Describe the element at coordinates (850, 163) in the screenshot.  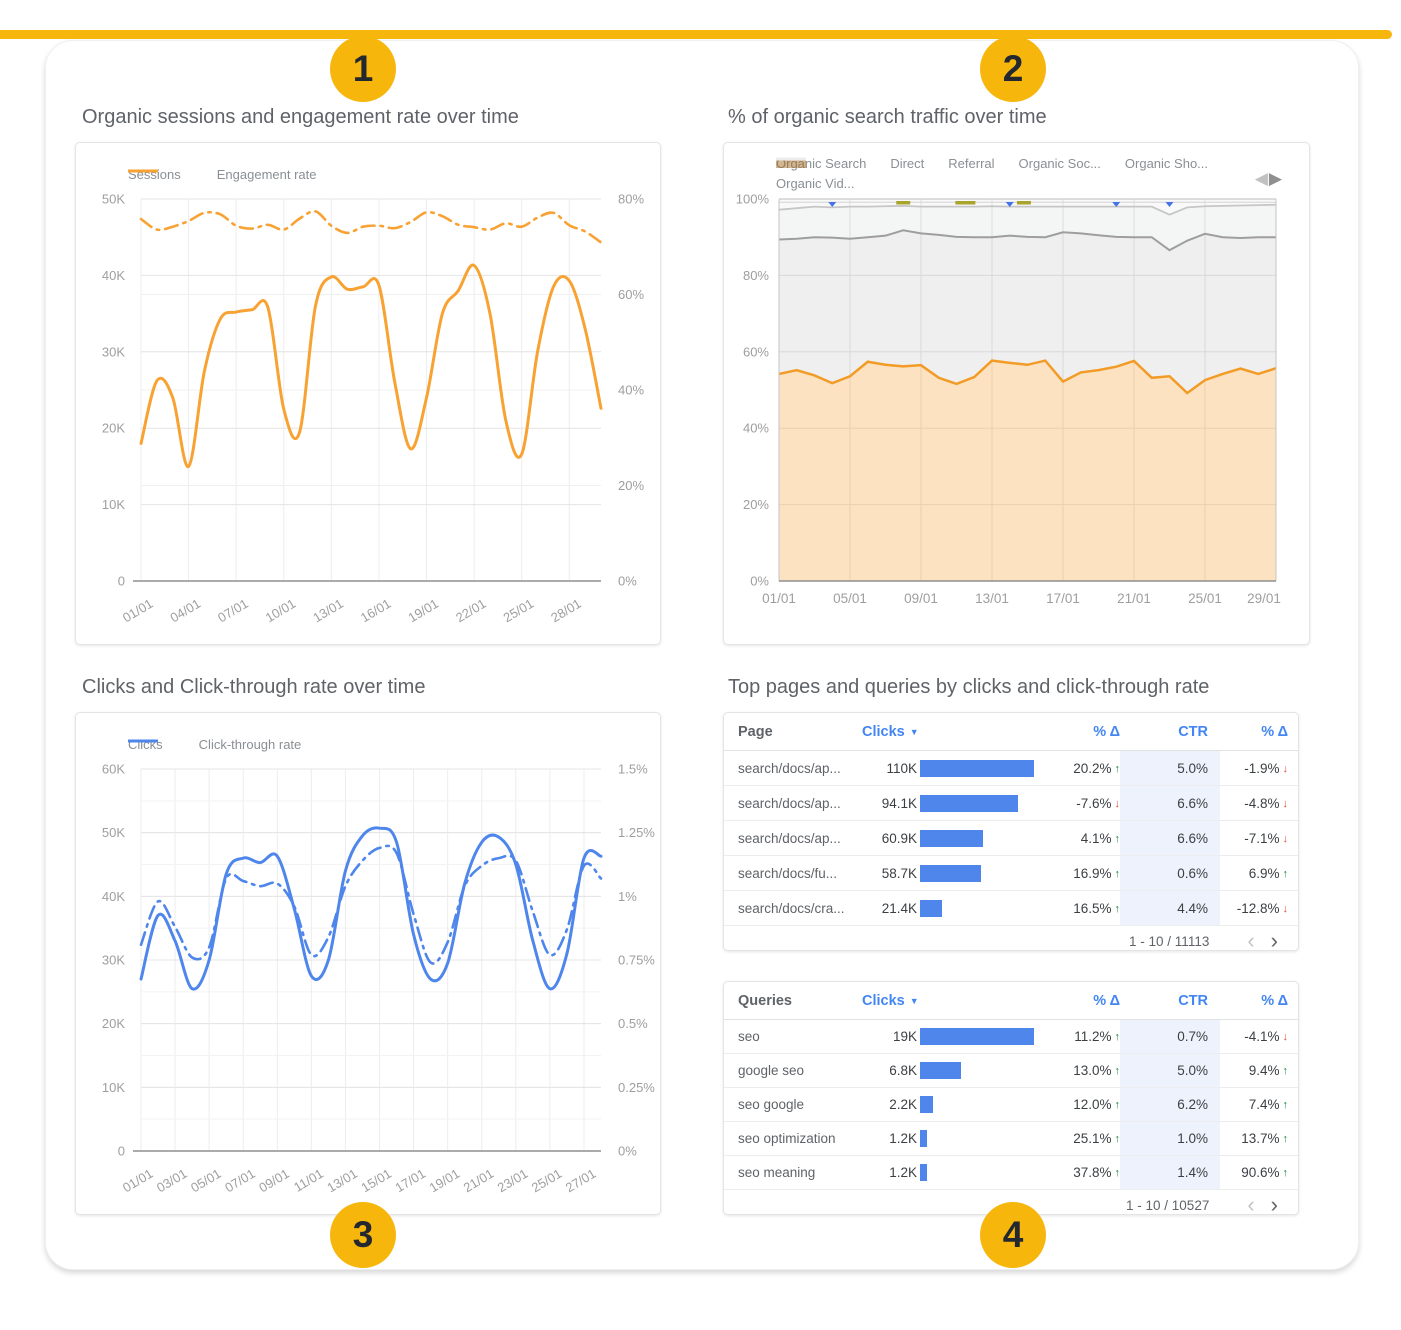
I see `legend-item-direct: Direct` at that location.